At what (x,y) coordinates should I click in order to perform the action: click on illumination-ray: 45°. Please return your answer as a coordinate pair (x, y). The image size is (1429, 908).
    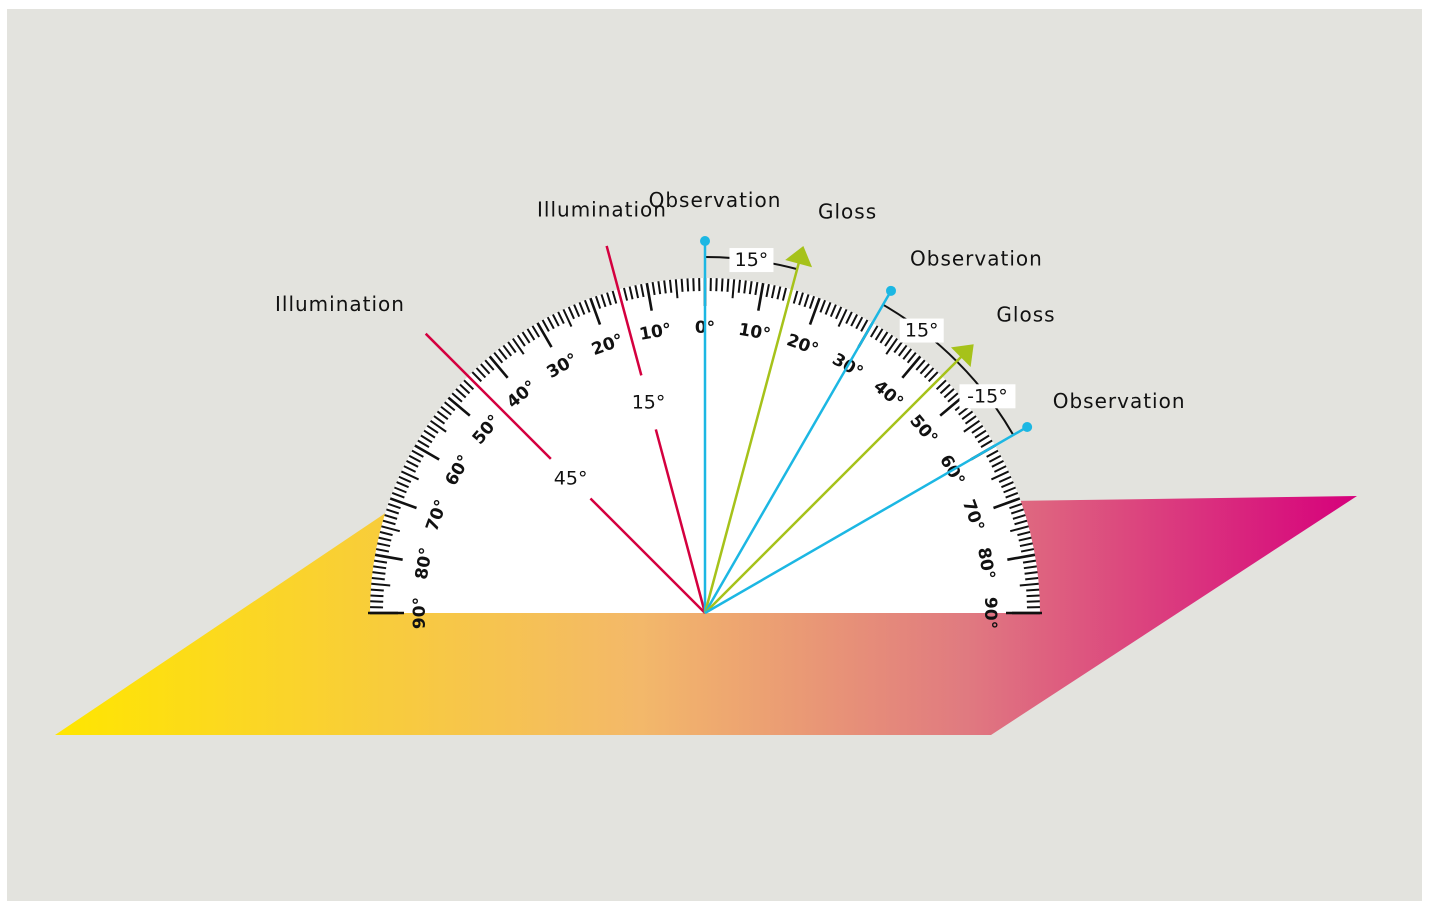
    Looking at the image, I should click on (565, 473).